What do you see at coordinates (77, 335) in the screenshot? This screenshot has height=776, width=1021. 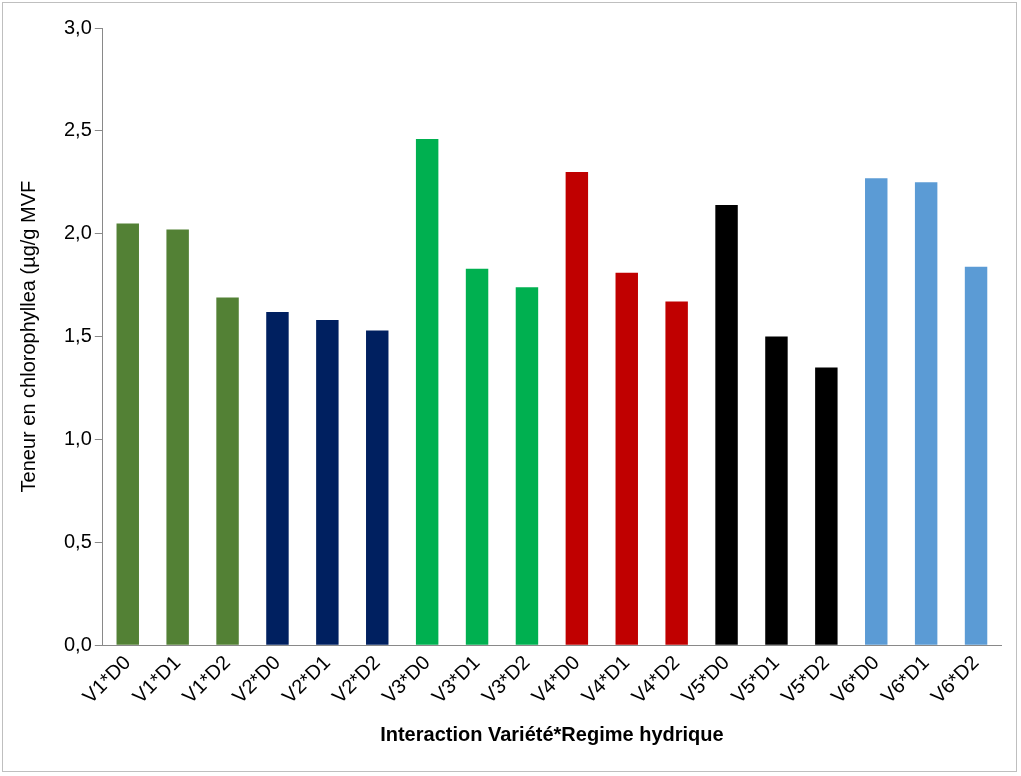 I see `y-tick-label: 1,5` at bounding box center [77, 335].